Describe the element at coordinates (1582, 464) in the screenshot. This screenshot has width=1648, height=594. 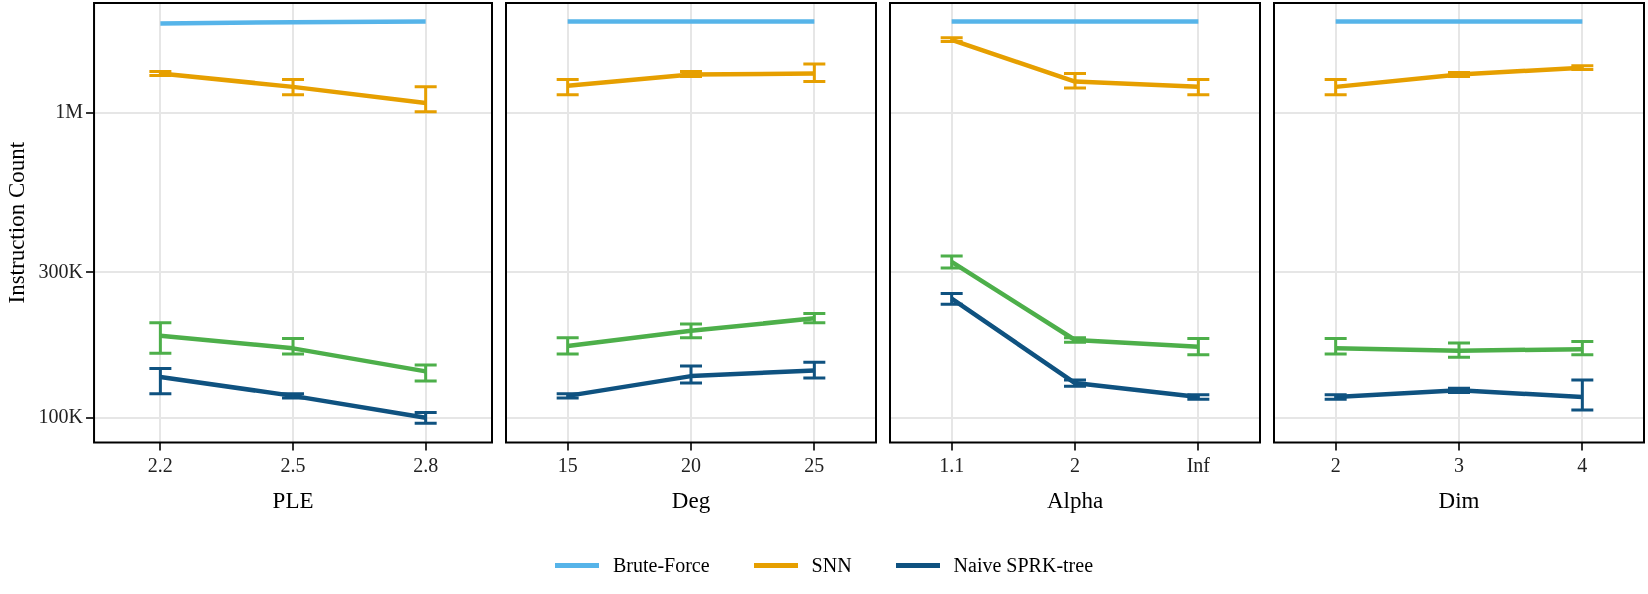
I see `x-tick-label: 4` at that location.